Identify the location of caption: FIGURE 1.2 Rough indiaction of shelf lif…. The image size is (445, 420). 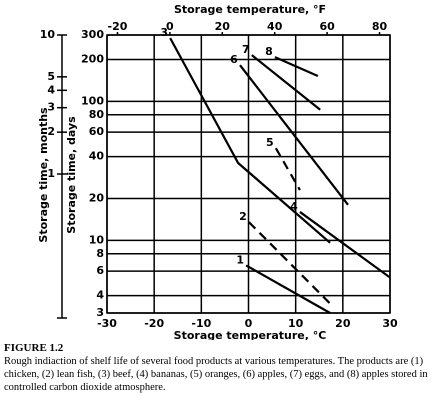
(222, 368).